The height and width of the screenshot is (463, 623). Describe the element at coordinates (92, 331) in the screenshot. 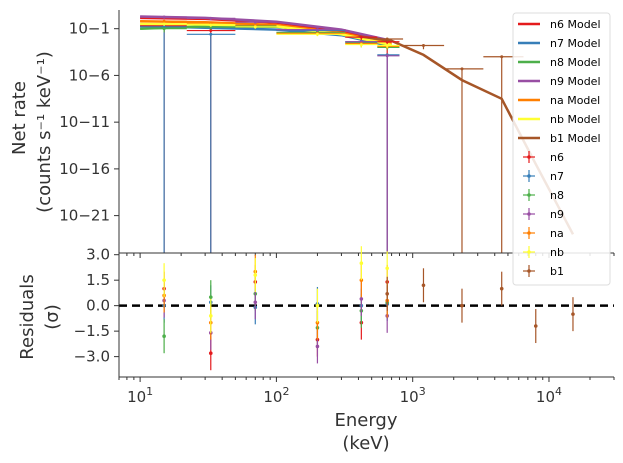

I see `residuals-ytick-label: −1.5` at that location.